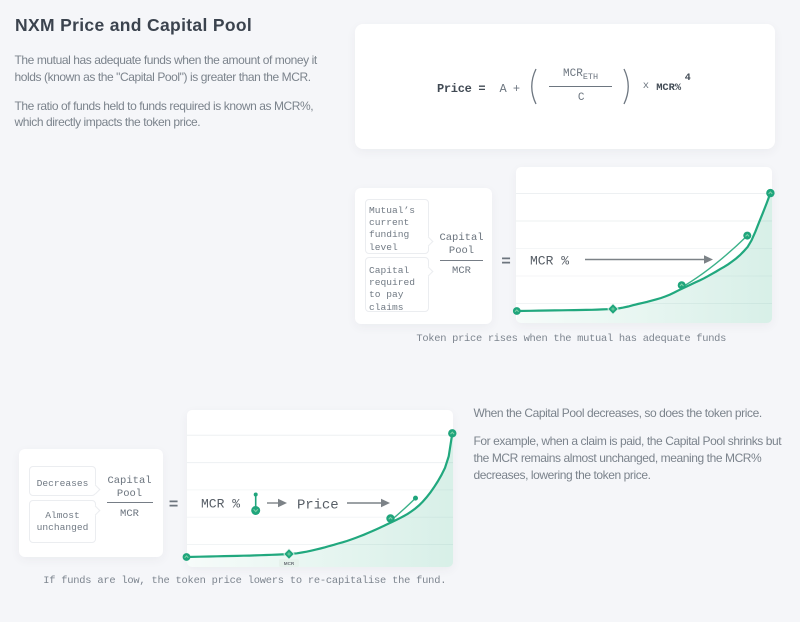  What do you see at coordinates (289, 563) in the screenshot?
I see `svg-text: MCR` at bounding box center [289, 563].